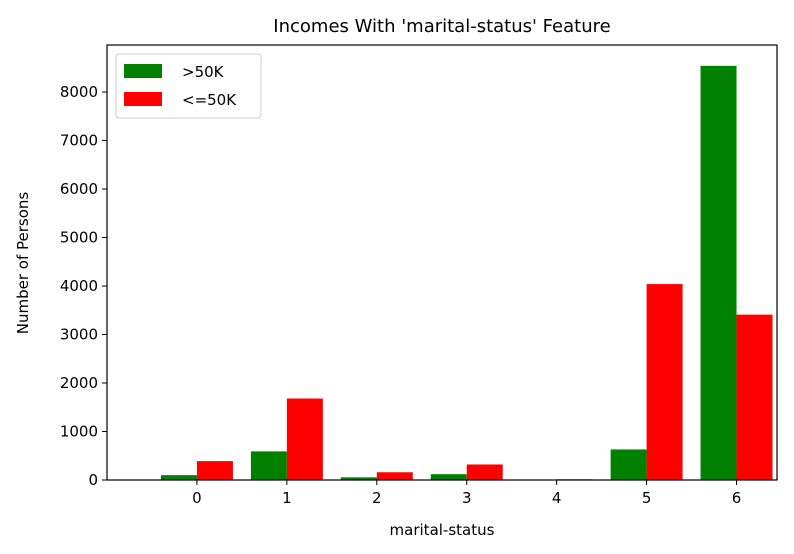  Describe the element at coordinates (647, 498) in the screenshot. I see `x-tick-label: 5` at that location.